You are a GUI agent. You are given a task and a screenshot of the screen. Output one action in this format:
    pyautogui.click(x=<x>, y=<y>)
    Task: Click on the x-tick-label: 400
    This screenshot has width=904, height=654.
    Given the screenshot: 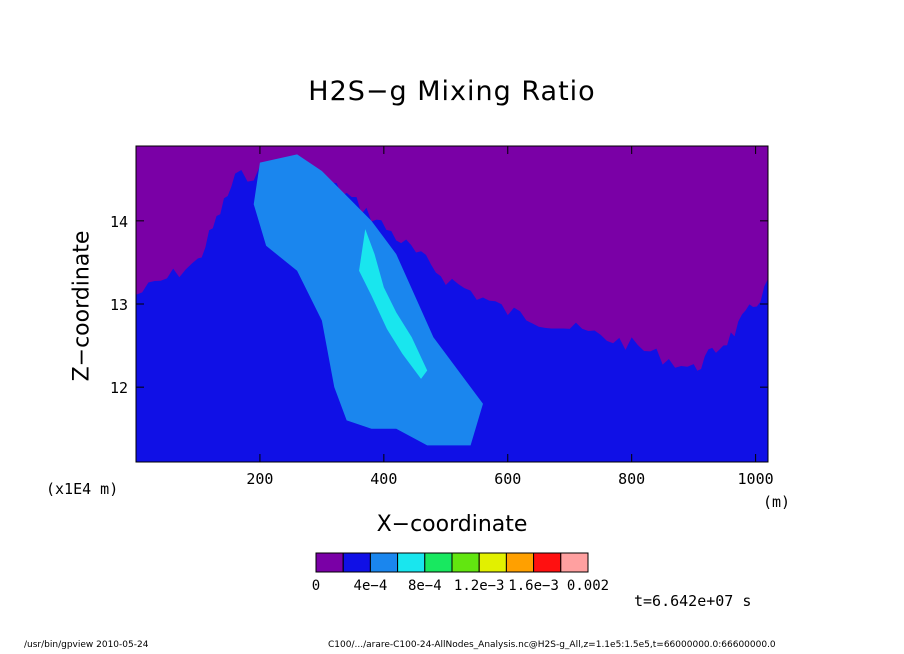 What is the action you would take?
    pyautogui.click(x=383, y=479)
    